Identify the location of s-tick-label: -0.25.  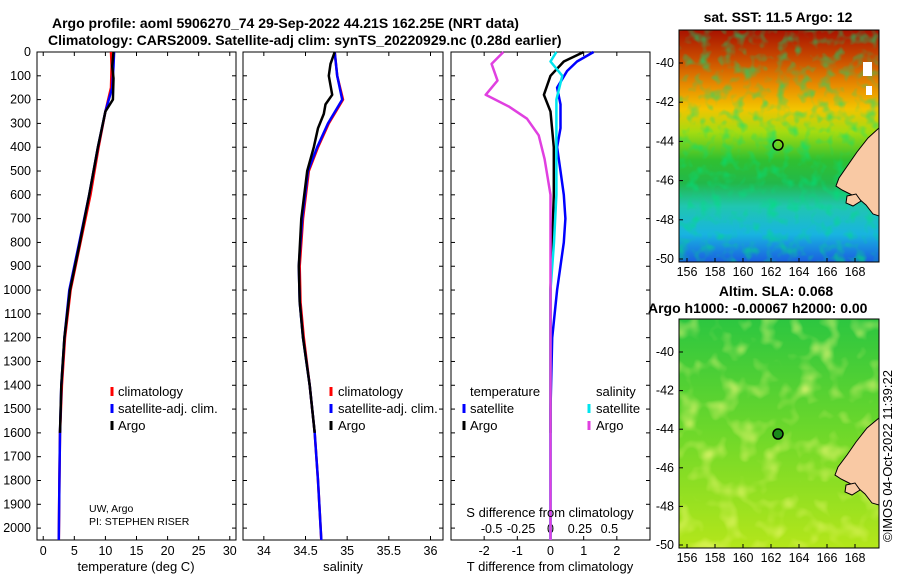
(521, 529).